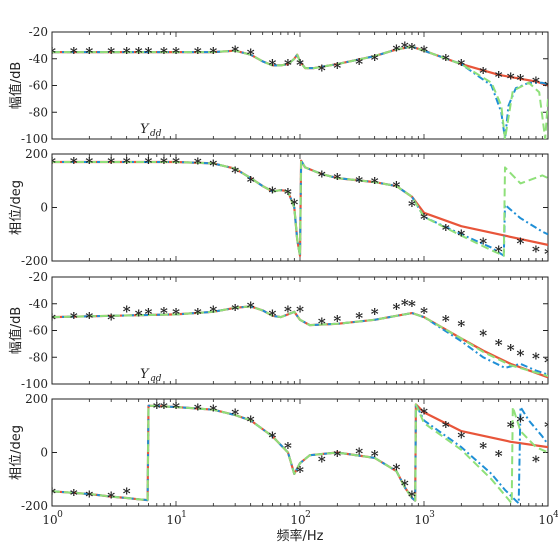  I want to click on y-tick-label: -80, so click(38, 357).